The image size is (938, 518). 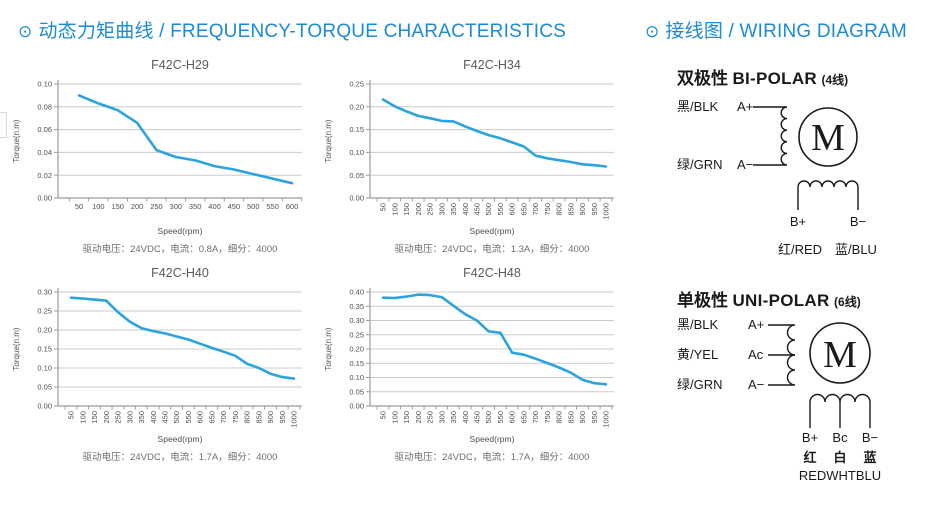 I want to click on svg-text: 0.25, so click(x=356, y=84).